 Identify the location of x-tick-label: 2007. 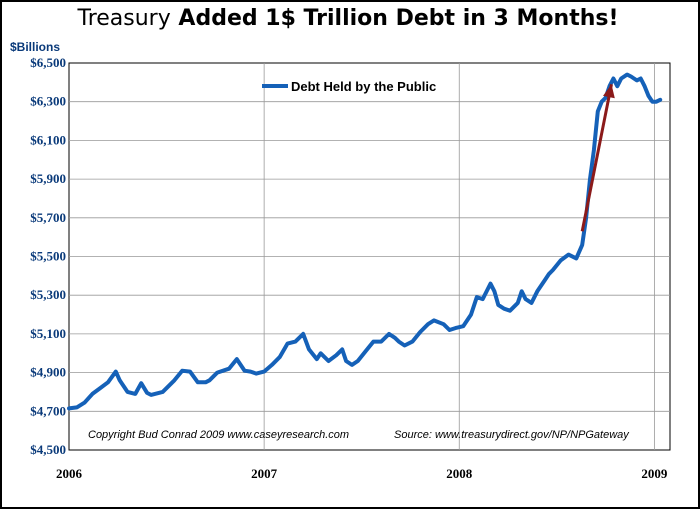
(264, 473).